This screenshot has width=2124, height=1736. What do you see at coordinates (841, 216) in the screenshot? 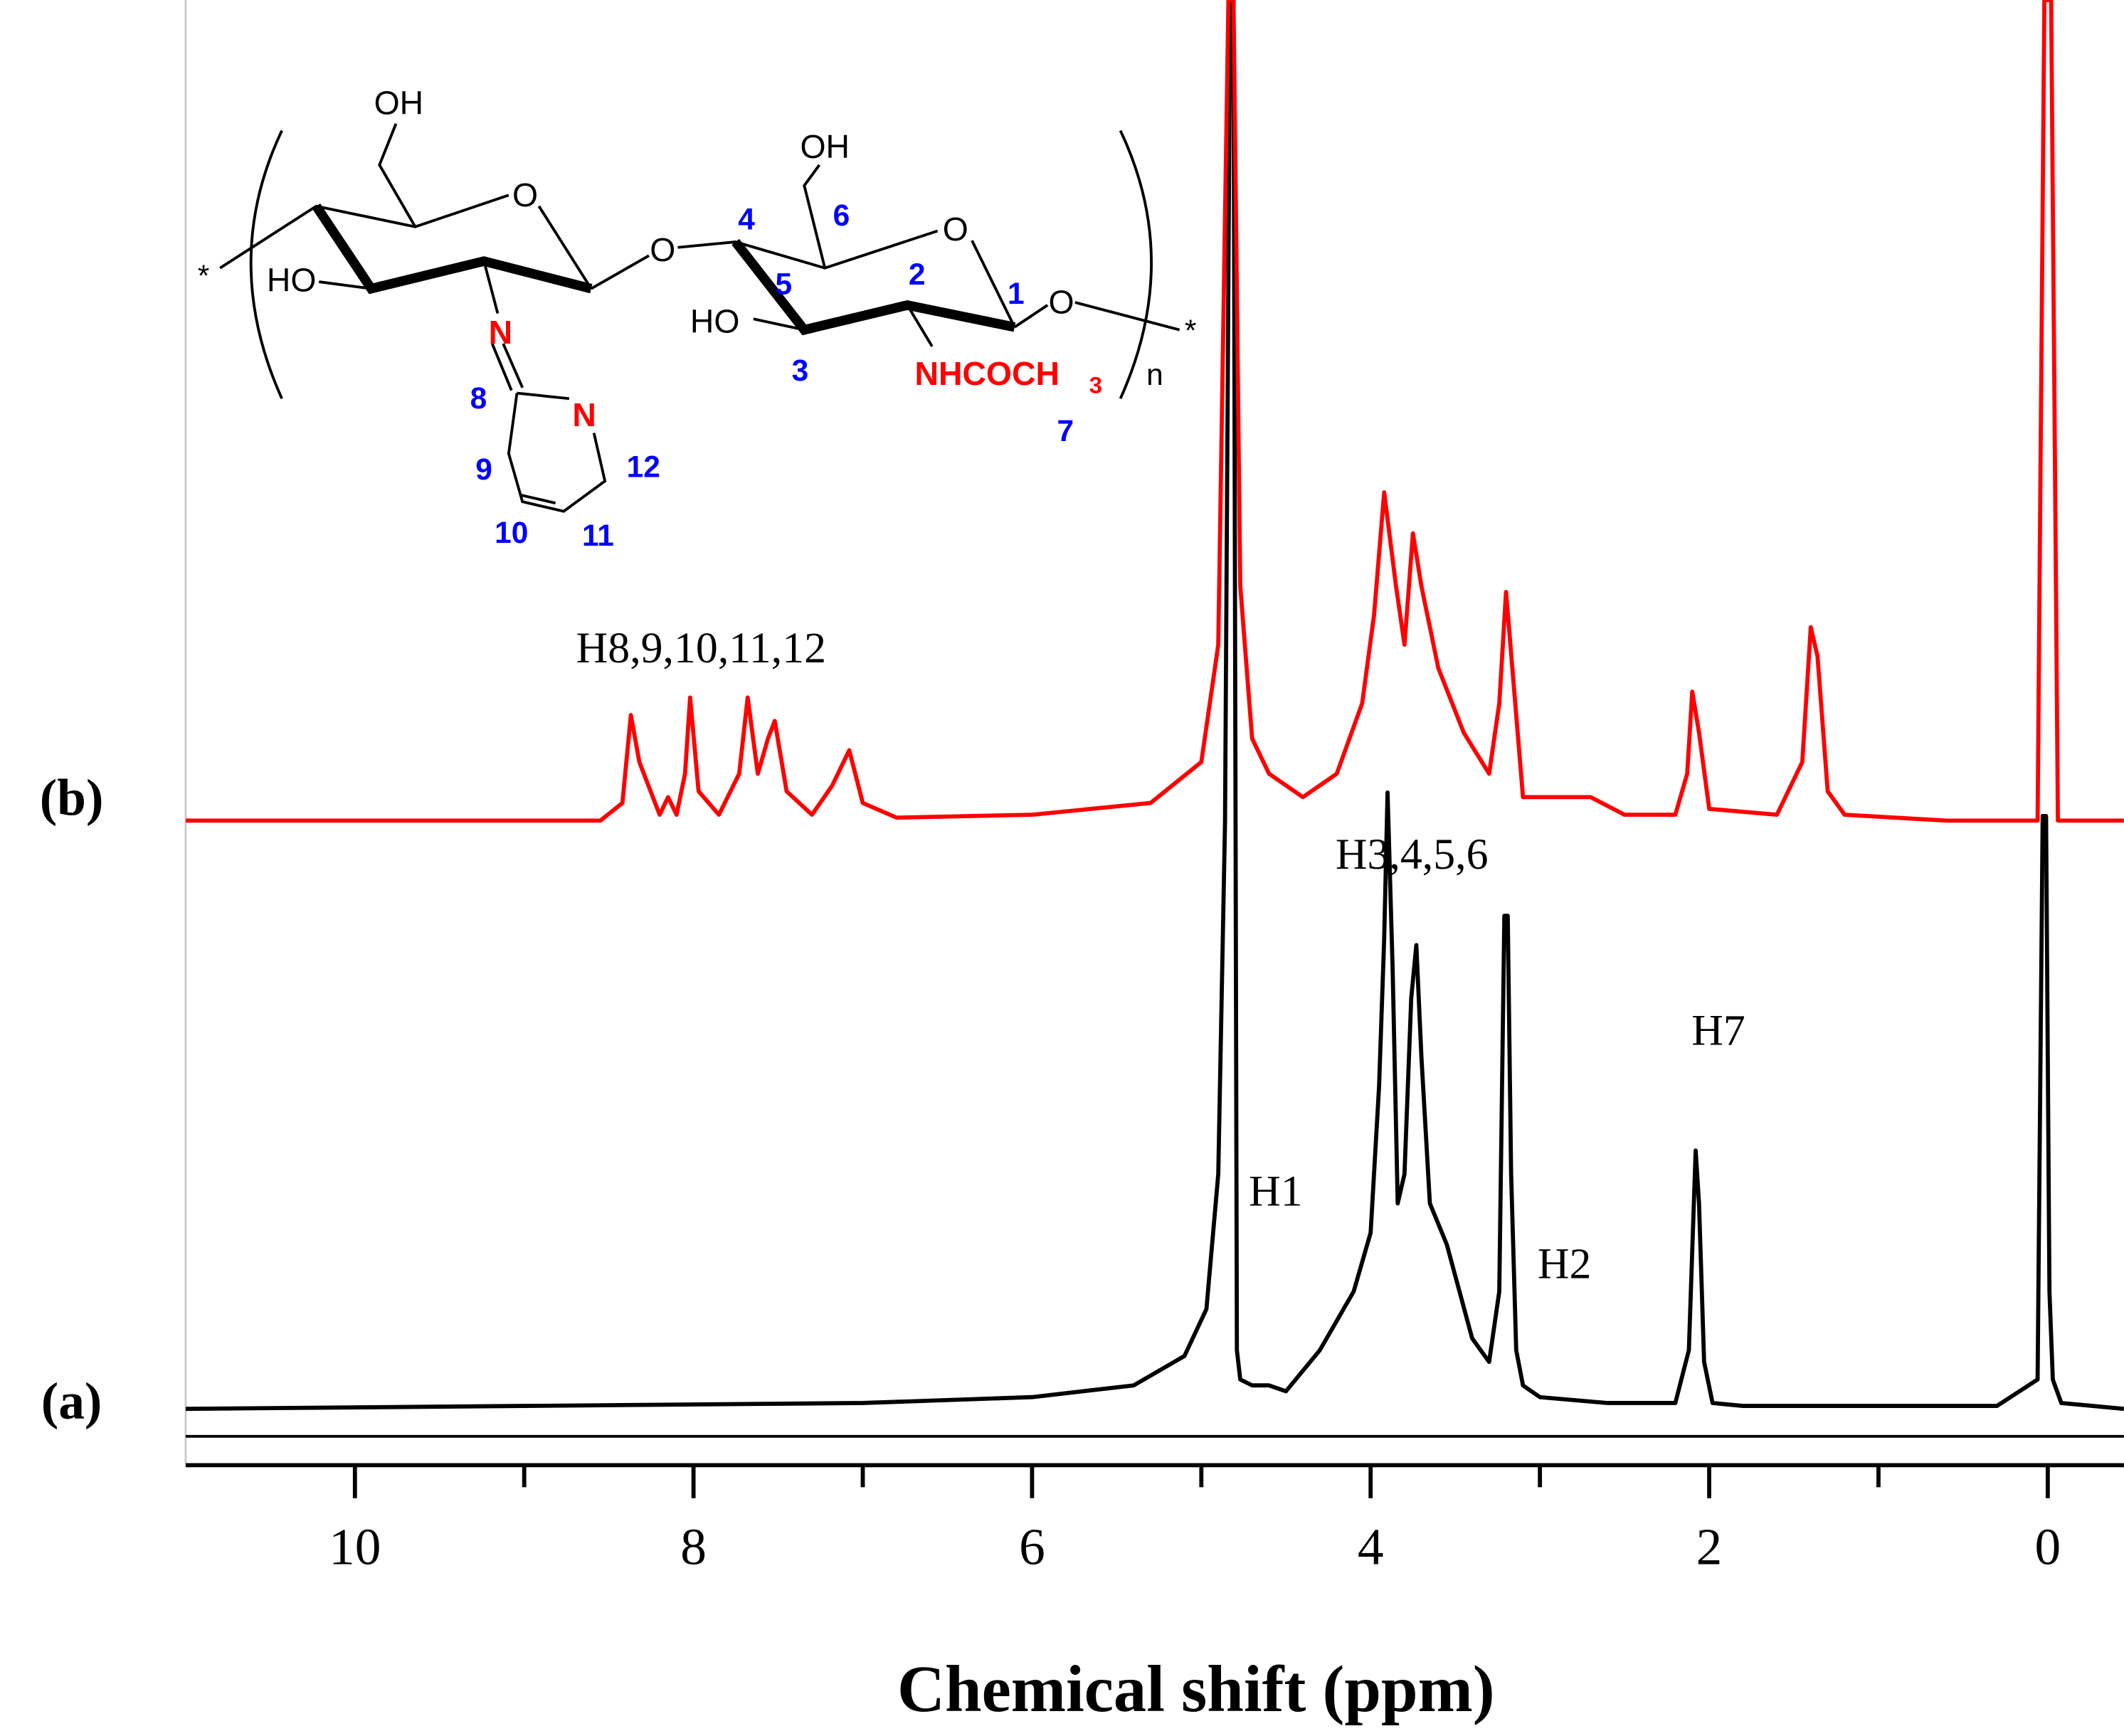
I see `structure-label: 6` at bounding box center [841, 216].